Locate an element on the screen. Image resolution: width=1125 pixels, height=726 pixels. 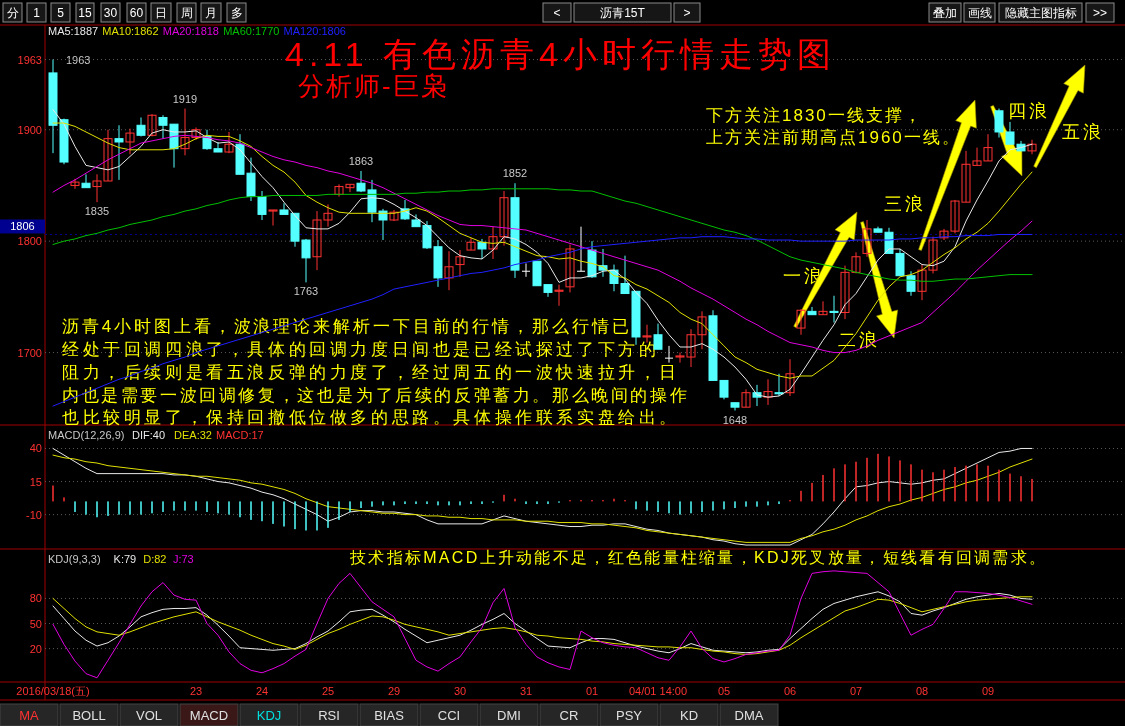
x-tick-label: 07 is located at coordinates (856, 691).